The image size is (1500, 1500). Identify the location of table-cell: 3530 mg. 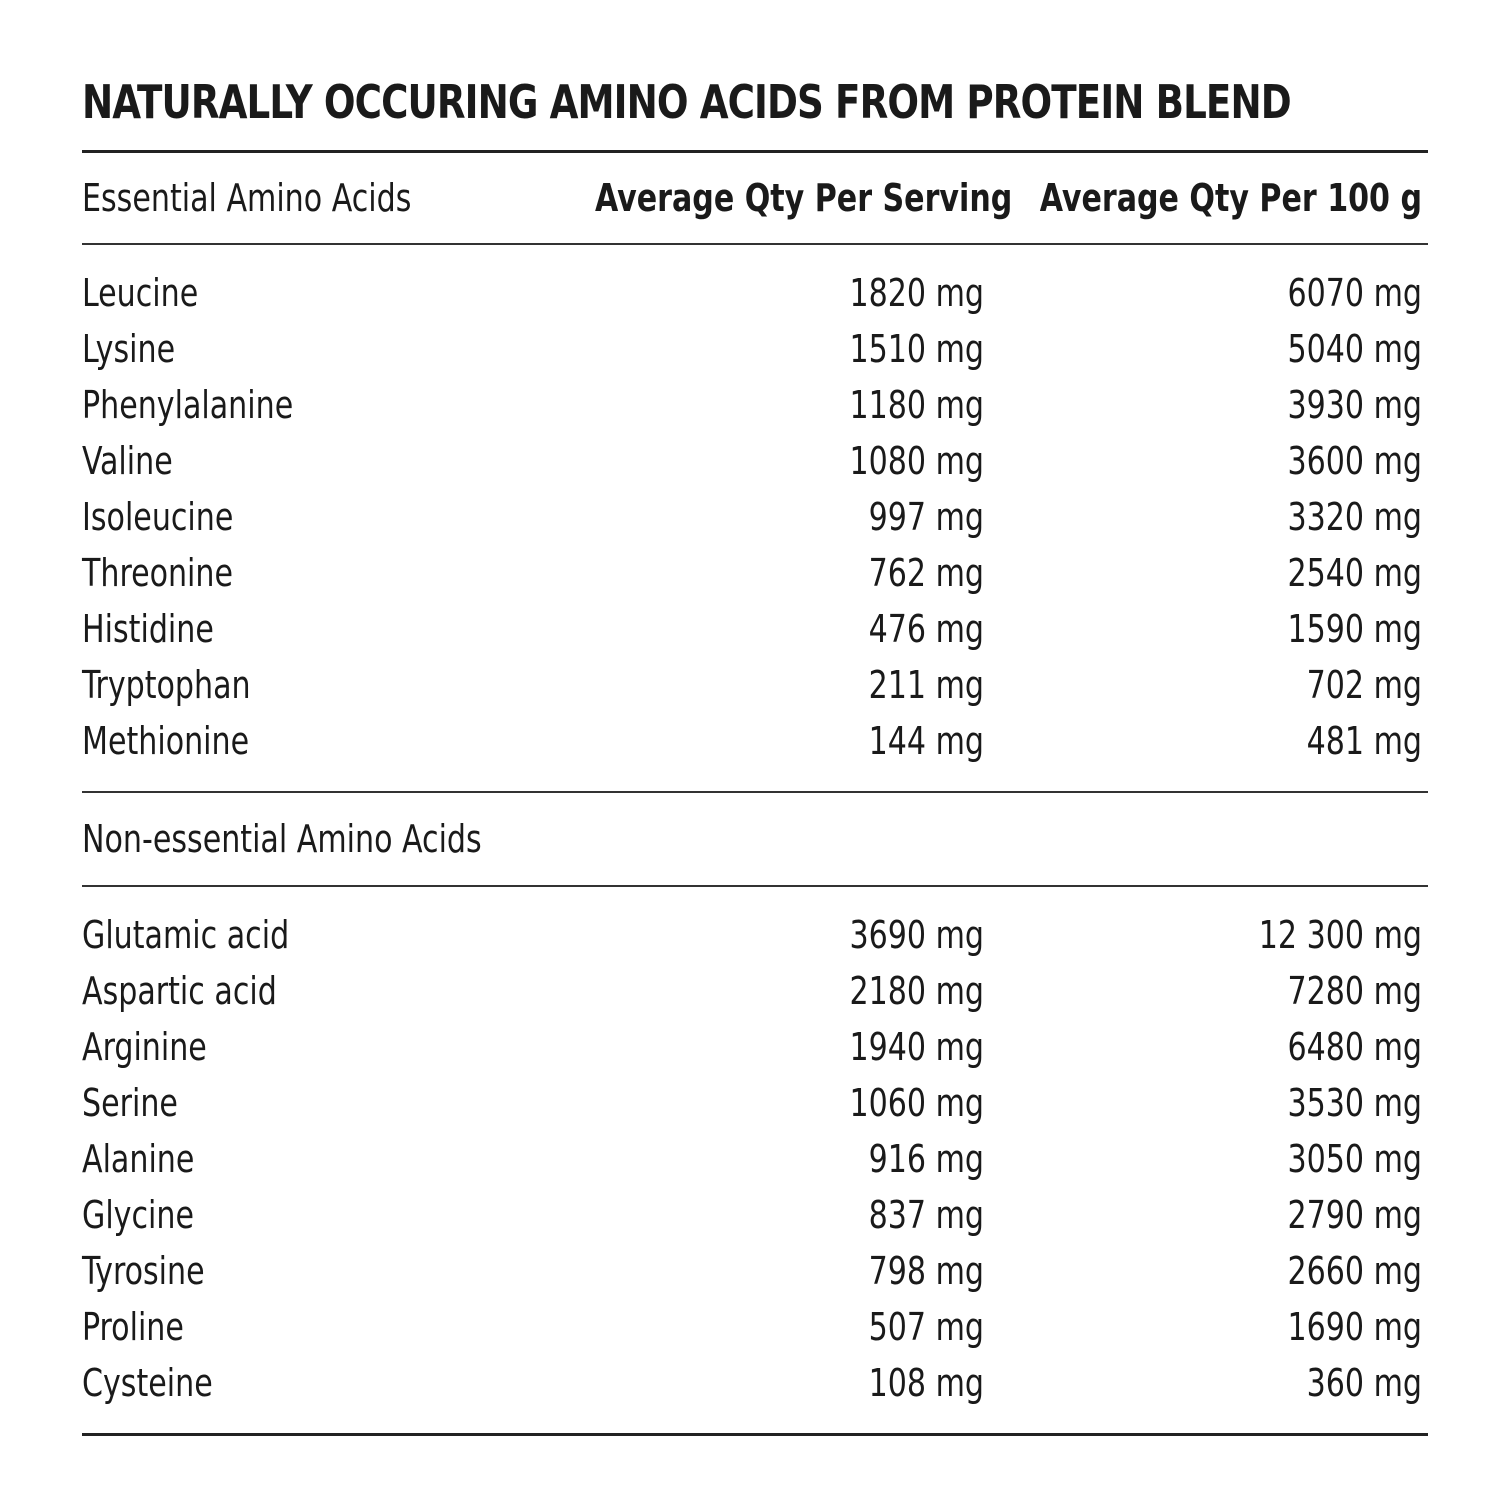
(1354, 1103).